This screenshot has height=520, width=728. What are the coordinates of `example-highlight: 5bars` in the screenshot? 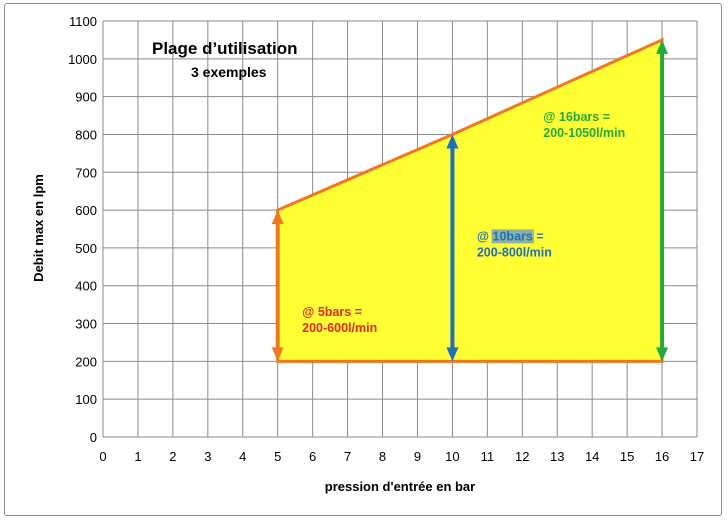 It's located at (334, 312).